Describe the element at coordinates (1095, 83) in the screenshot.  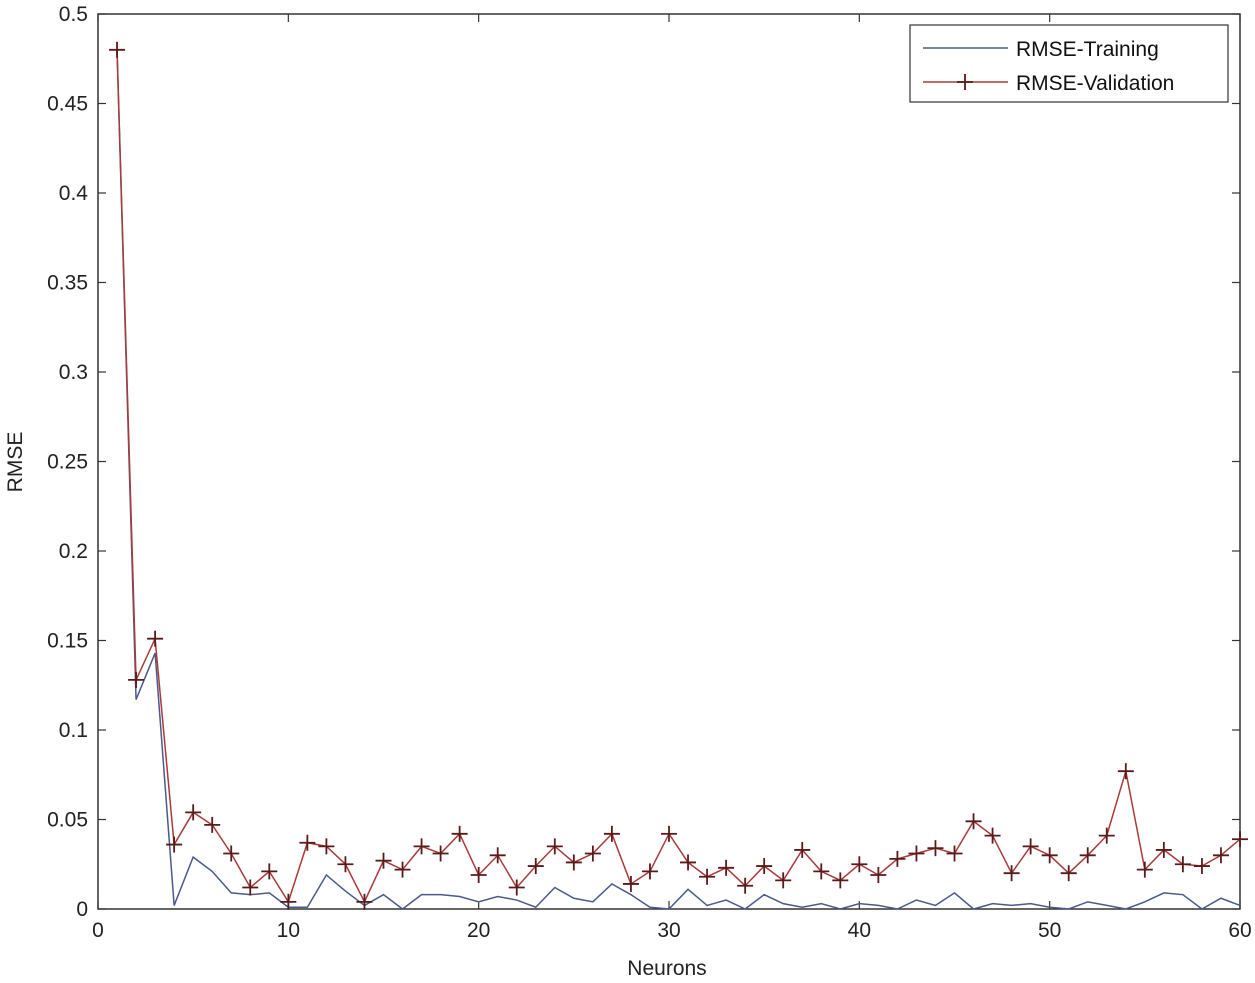
I see `legend-label-validation: RMSE-Validation` at that location.